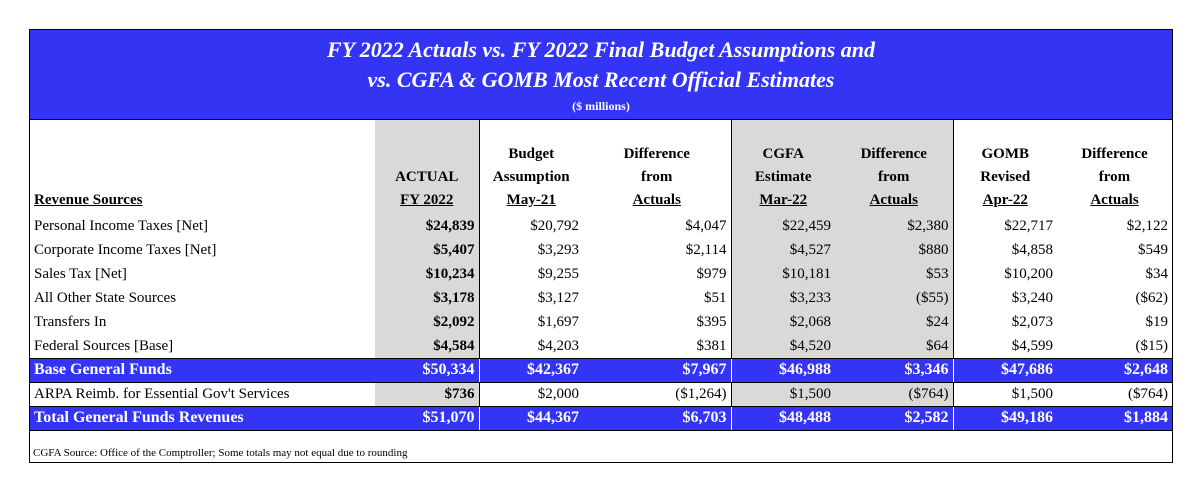 The image size is (1200, 490). I want to click on header-cgfa: CGFA Estimate Mar-22, so click(782, 167).